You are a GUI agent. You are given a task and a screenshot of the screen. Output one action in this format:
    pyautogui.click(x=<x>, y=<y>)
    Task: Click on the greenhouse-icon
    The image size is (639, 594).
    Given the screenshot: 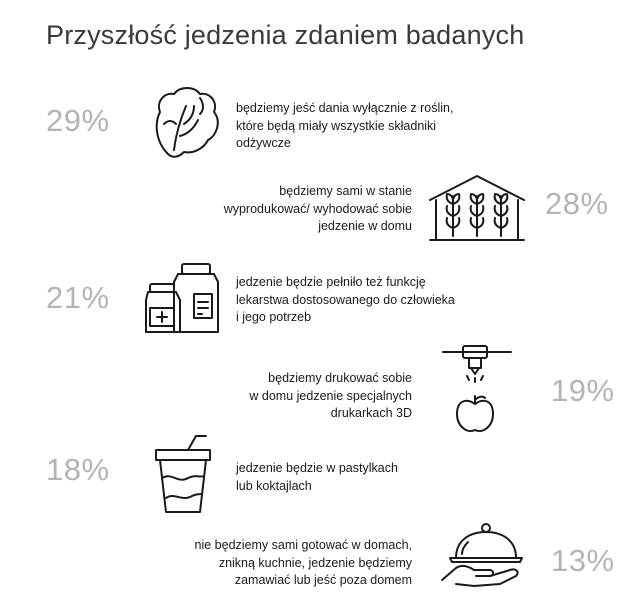 What is the action you would take?
    pyautogui.click(x=477, y=208)
    